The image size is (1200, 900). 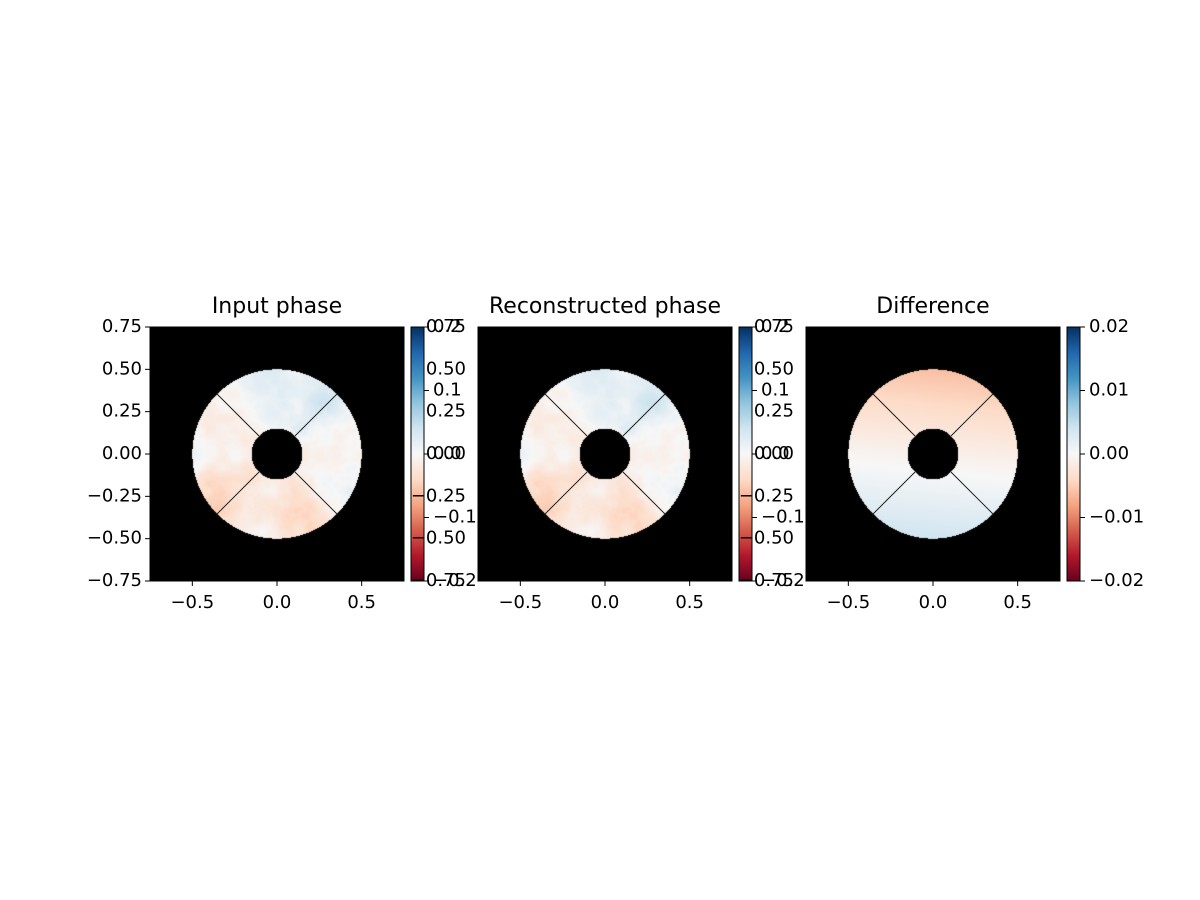 I want to click on subplot-title: Reconstructed phase, so click(x=605, y=306).